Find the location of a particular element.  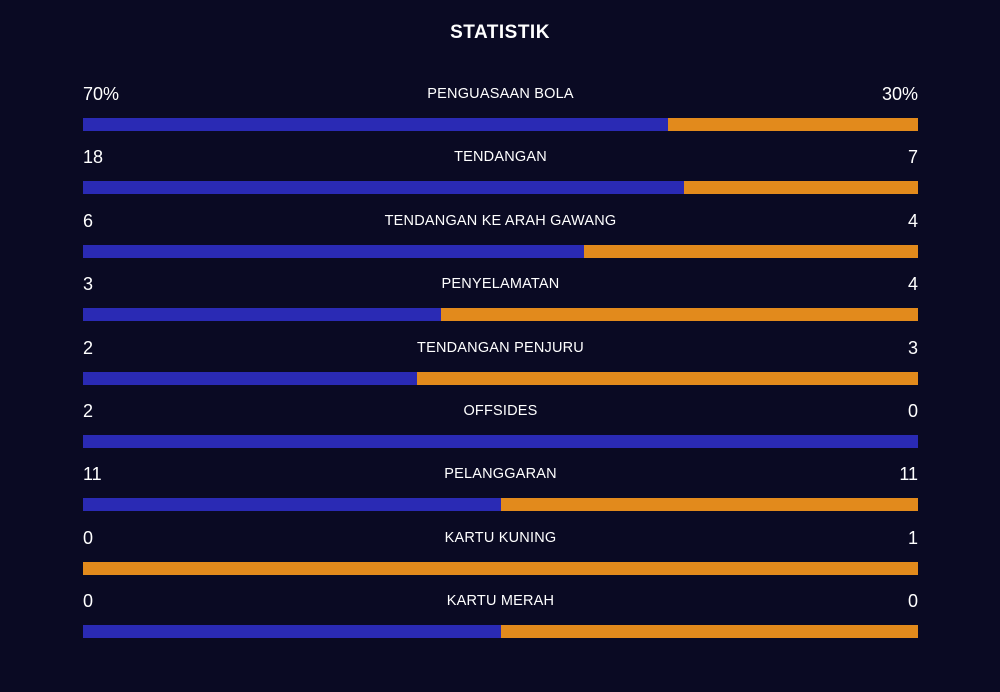

stat-row-offsides: 2 OFFSIDES 0 is located at coordinates (500, 428).